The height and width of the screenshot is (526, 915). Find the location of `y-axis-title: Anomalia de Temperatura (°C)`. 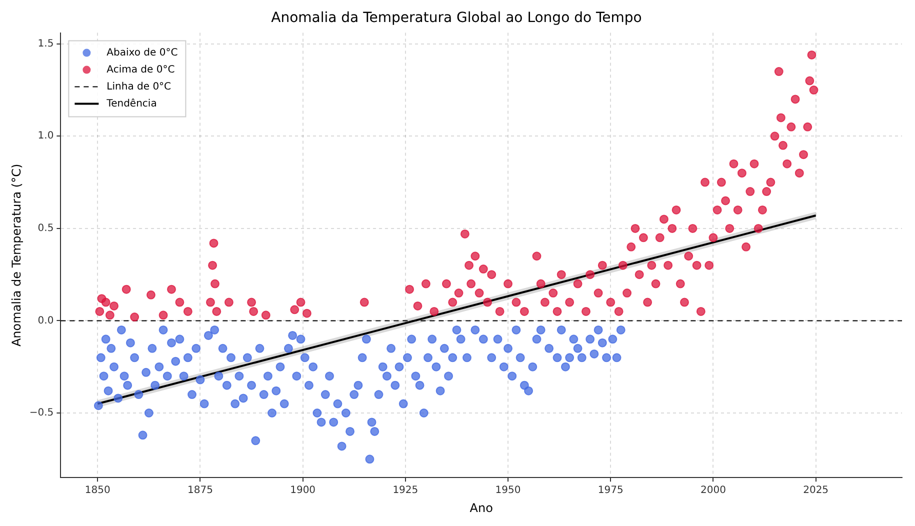

y-axis-title: Anomalia de Temperatura (°C) is located at coordinates (16, 255).